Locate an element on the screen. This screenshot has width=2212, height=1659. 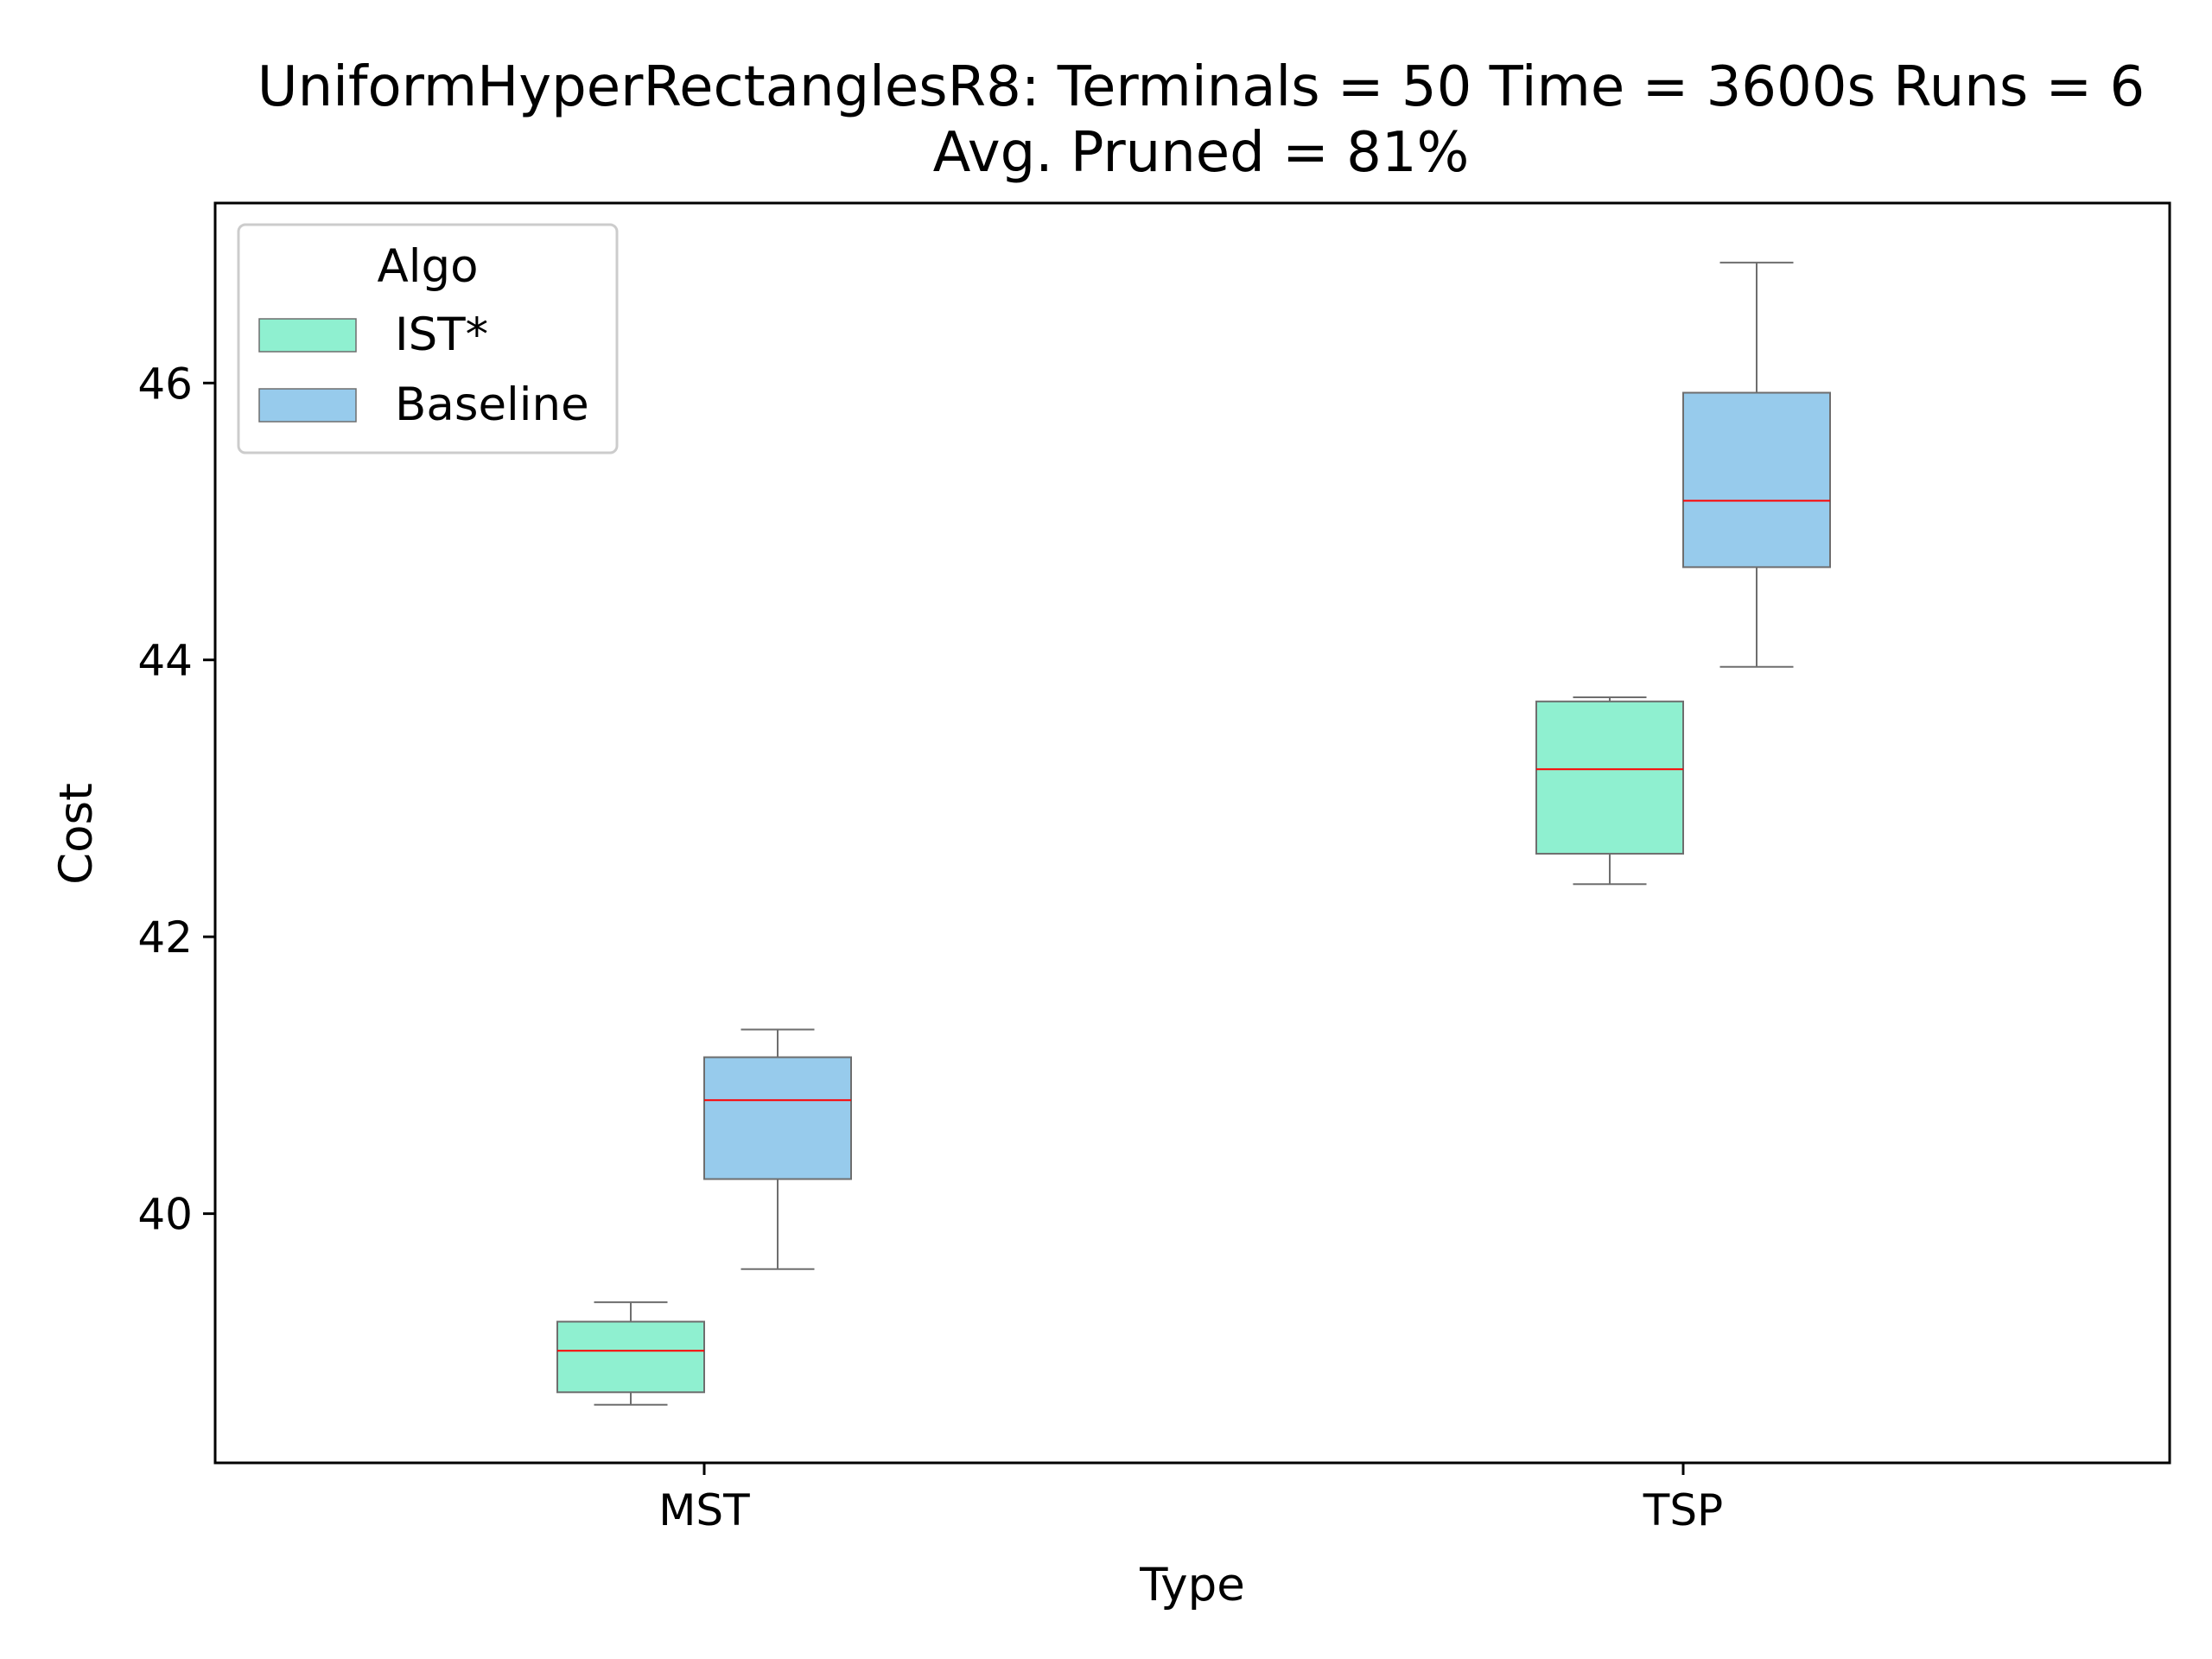
y-tick-label: 40 is located at coordinates (165, 1215).